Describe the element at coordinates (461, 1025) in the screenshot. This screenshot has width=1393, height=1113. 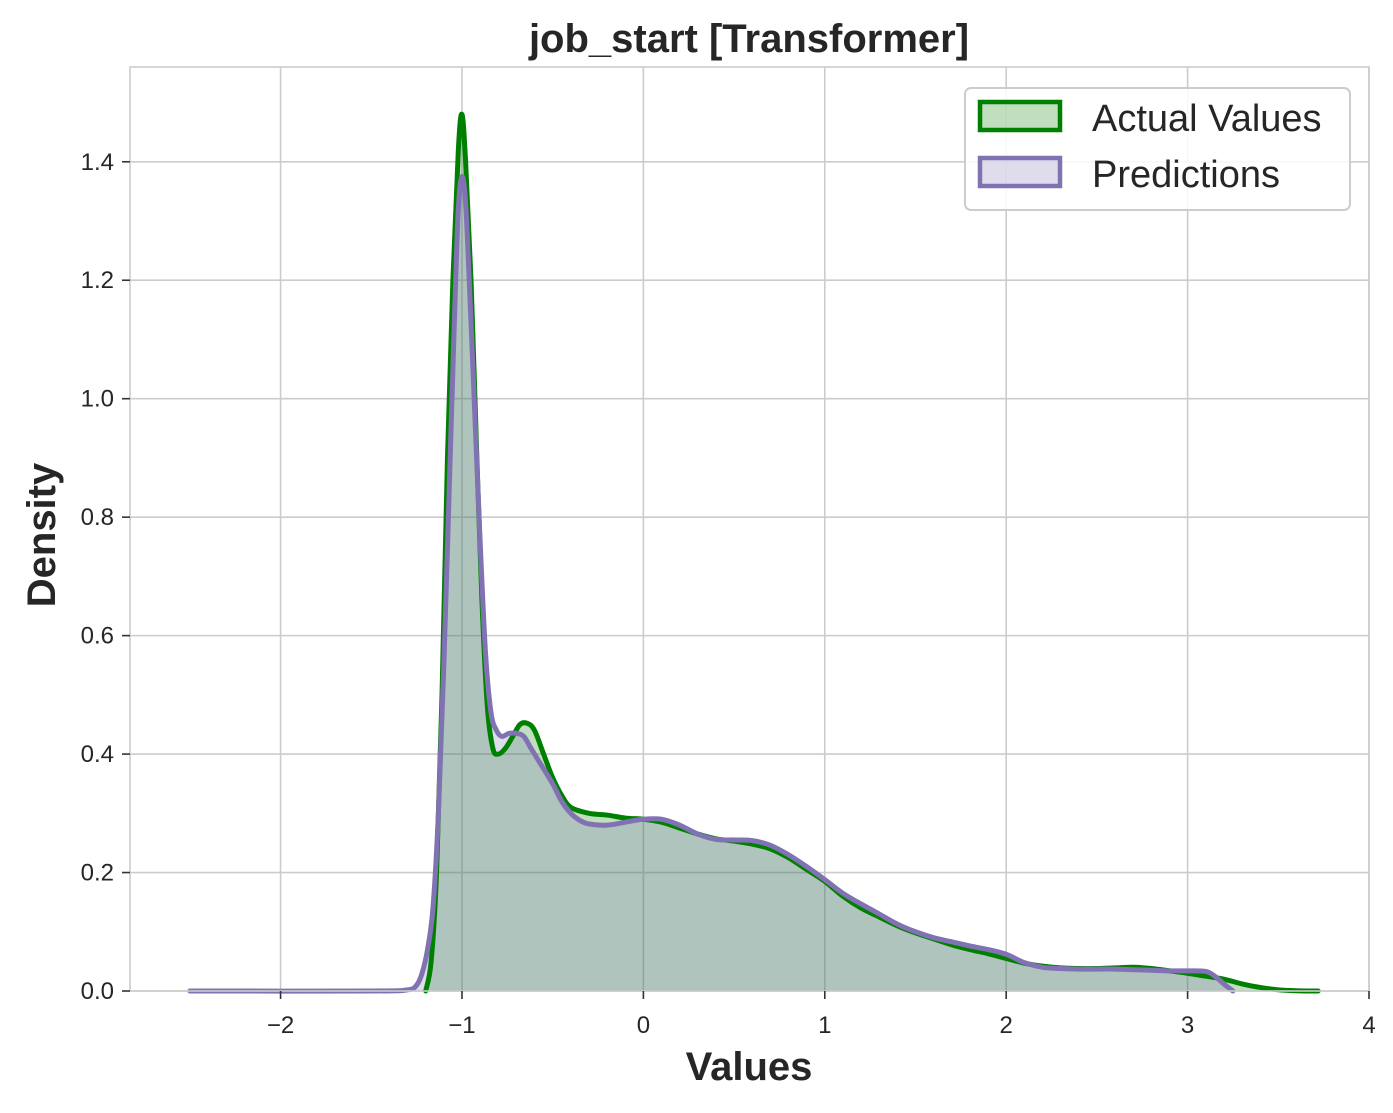
I see `x-tick-label: −1` at that location.